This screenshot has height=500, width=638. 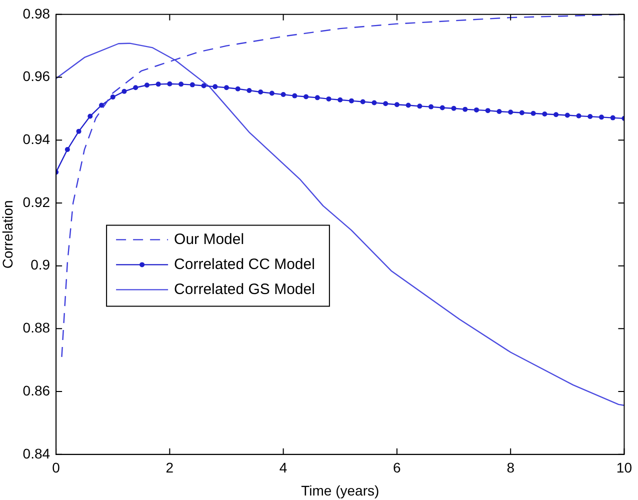 What do you see at coordinates (40, 264) in the screenshot?
I see `y-tick-label: 0.9` at bounding box center [40, 264].